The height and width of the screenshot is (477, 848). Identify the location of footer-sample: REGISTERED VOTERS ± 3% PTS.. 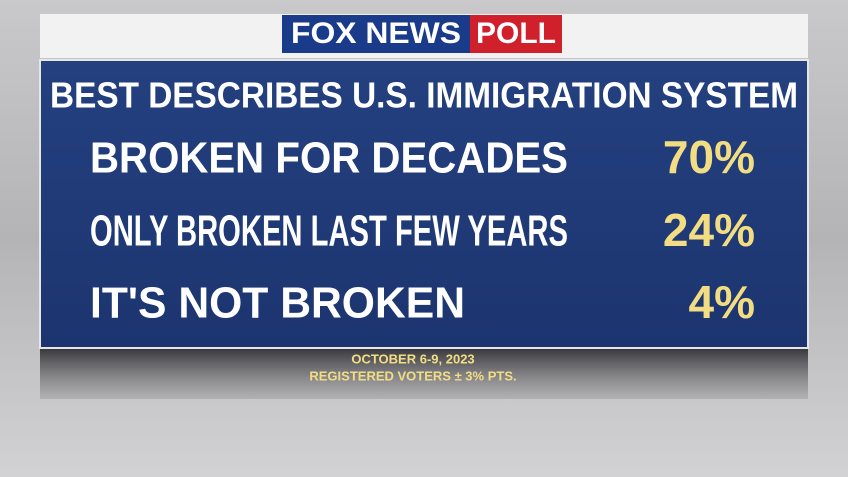
(412, 375).